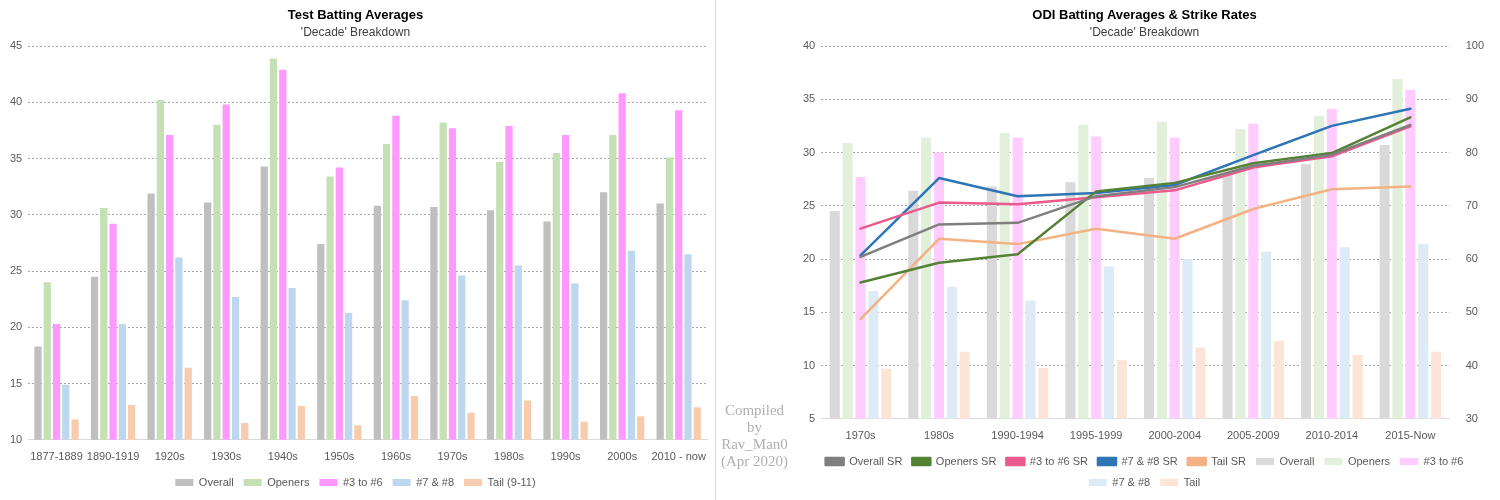  What do you see at coordinates (1175, 435) in the screenshot?
I see `x-tick-label: 2000-2004` at bounding box center [1175, 435].